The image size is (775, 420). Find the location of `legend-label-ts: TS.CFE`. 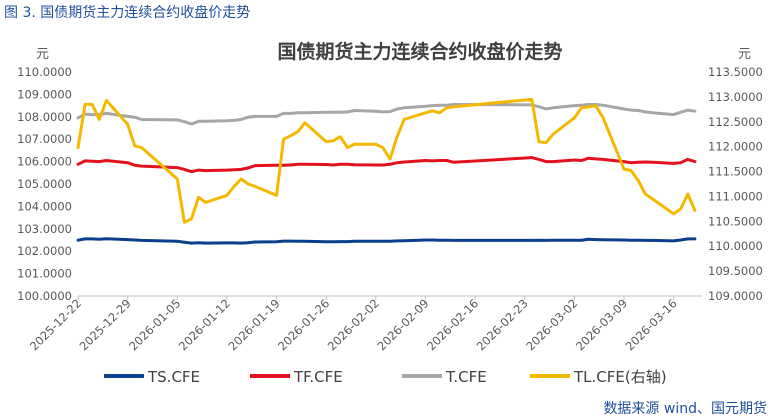

legend-label-ts: TS.CFE is located at coordinates (173, 377).